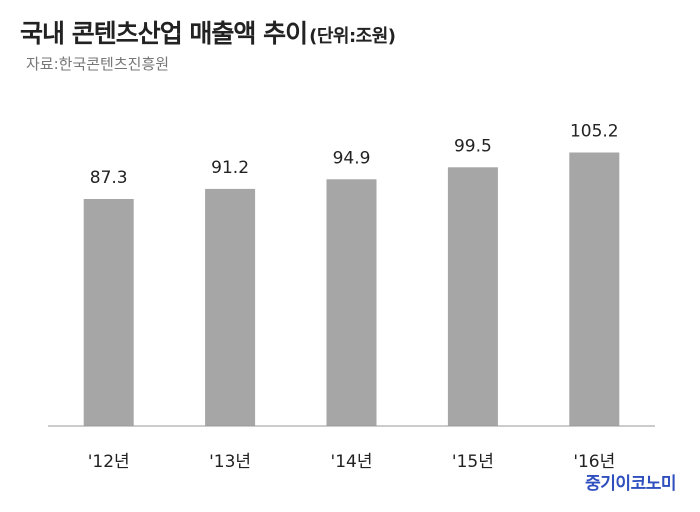 This screenshot has height=512, width=700. I want to click on value-label-0: 87.3, so click(109, 178).